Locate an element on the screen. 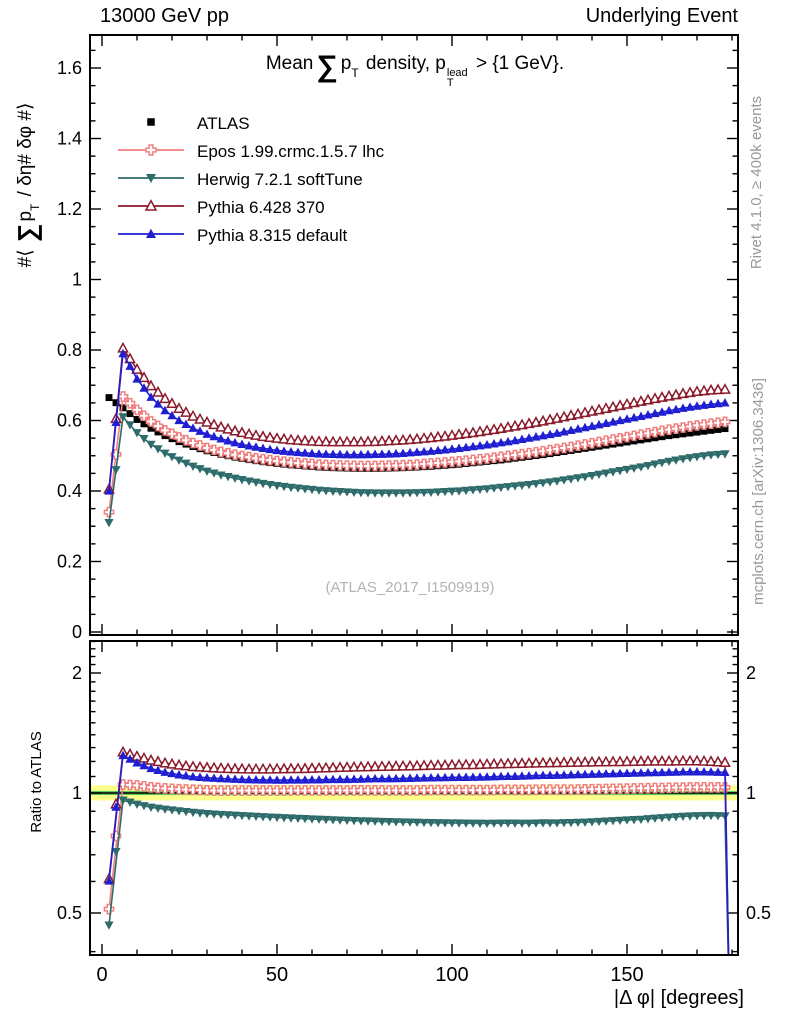  legend-item-pythia6: Pythia 6.428 370 is located at coordinates (249, 208).